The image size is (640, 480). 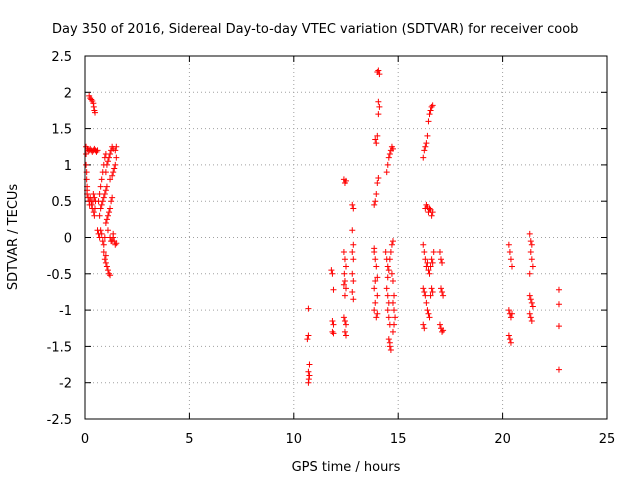 I want to click on y-tick-label: 2.5, so click(x=61, y=57).